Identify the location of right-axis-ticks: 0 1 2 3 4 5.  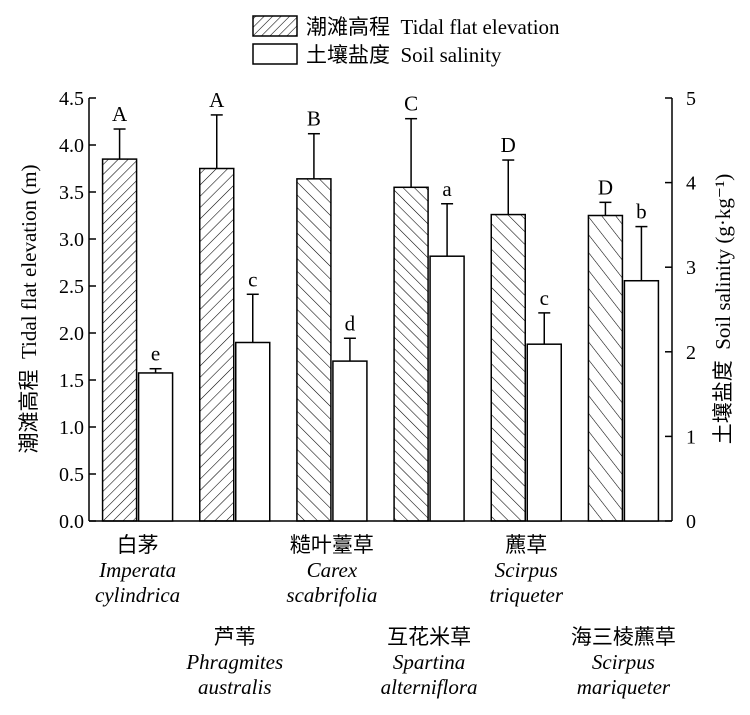
(680, 310).